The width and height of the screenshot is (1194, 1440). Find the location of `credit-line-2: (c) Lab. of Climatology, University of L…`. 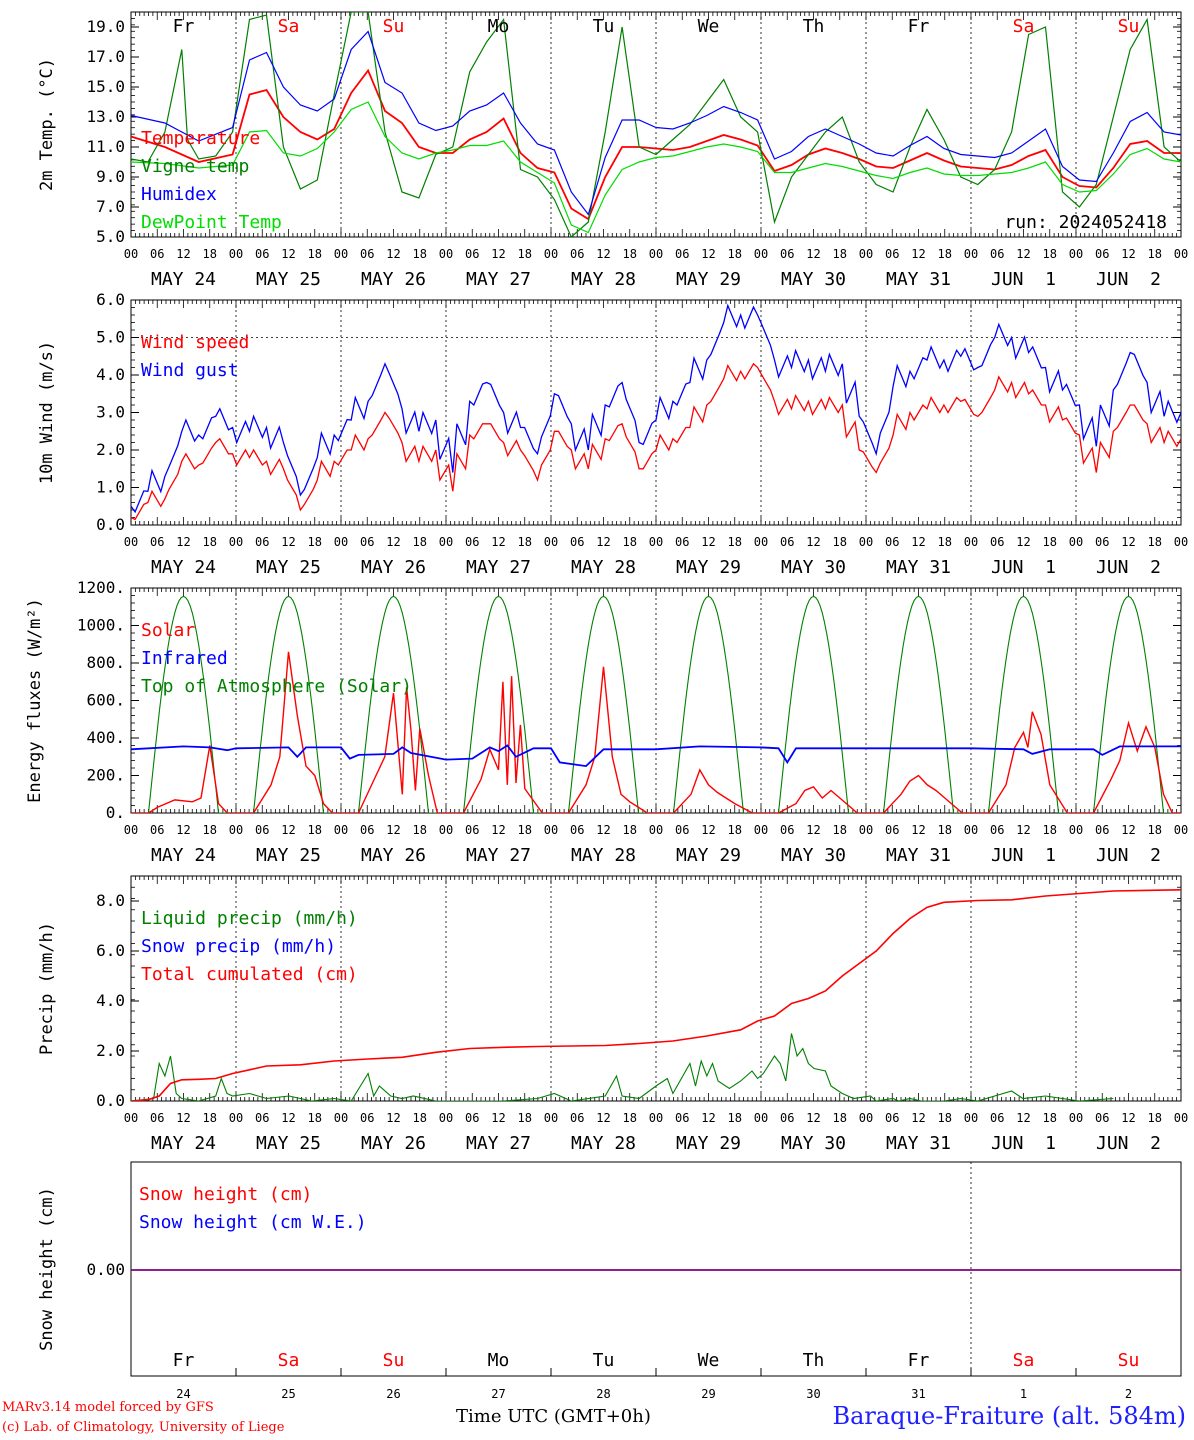

credit-line-2: (c) Lab. of Climatology, University of L… is located at coordinates (143, 1427).